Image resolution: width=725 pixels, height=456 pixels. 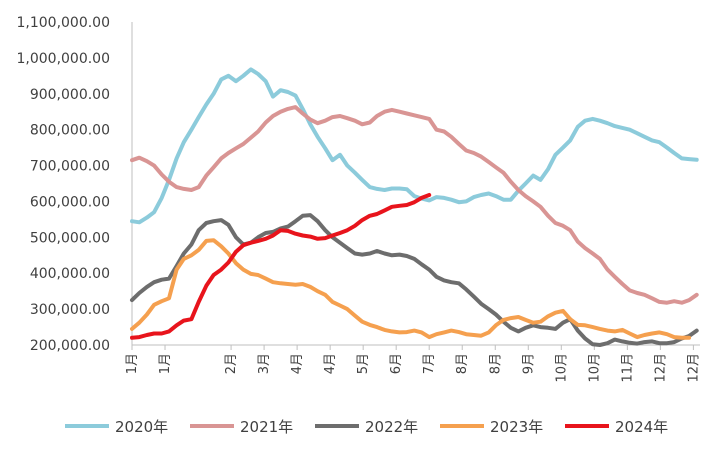 What do you see at coordinates (63, 23) in the screenshot?
I see `y-tick-label: 1,100,000.00` at bounding box center [63, 23].